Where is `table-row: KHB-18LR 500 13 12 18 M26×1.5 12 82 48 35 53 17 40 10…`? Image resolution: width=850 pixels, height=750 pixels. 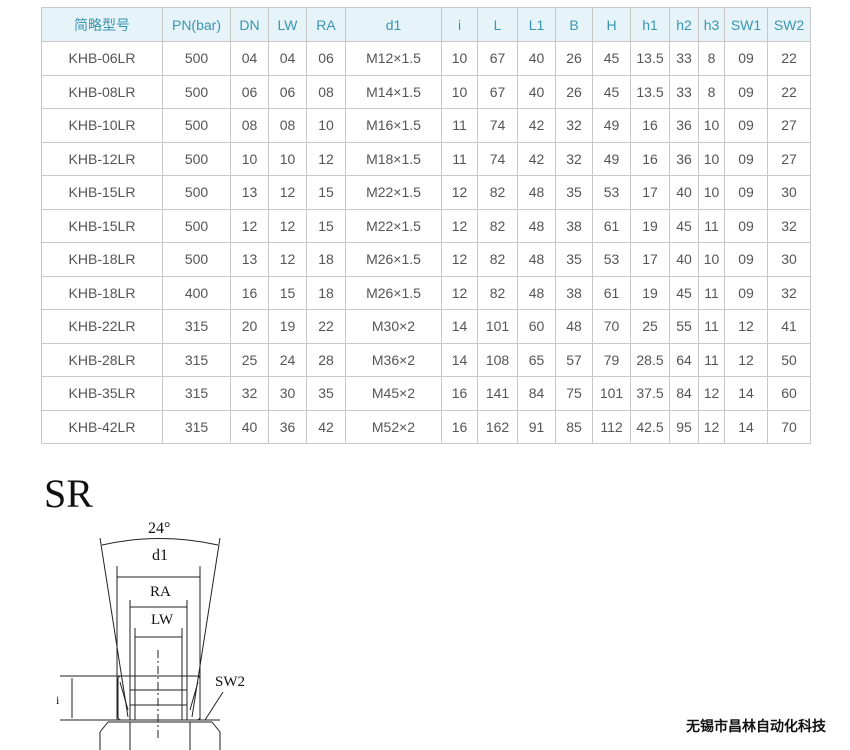
table-row: KHB-18LR 500 13 12 18 M26×1.5 12 82 48 35 53 17 40 10… is located at coordinates (426, 259).